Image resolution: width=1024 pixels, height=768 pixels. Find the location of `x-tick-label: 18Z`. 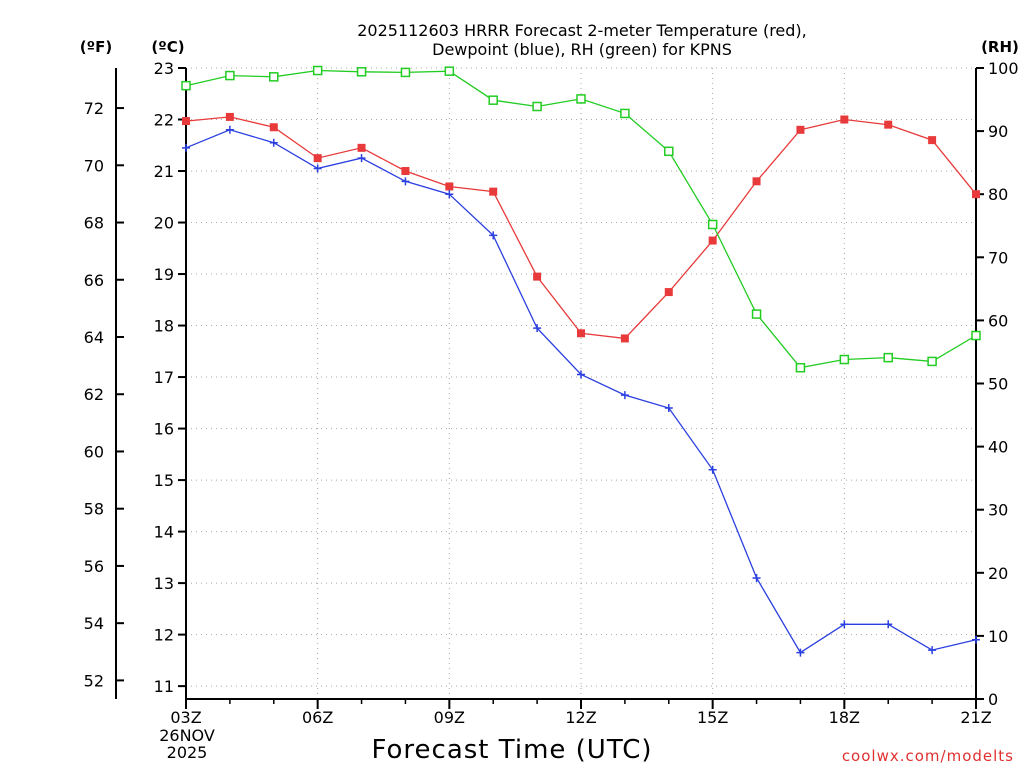

x-tick-label: 18Z is located at coordinates (844, 717).